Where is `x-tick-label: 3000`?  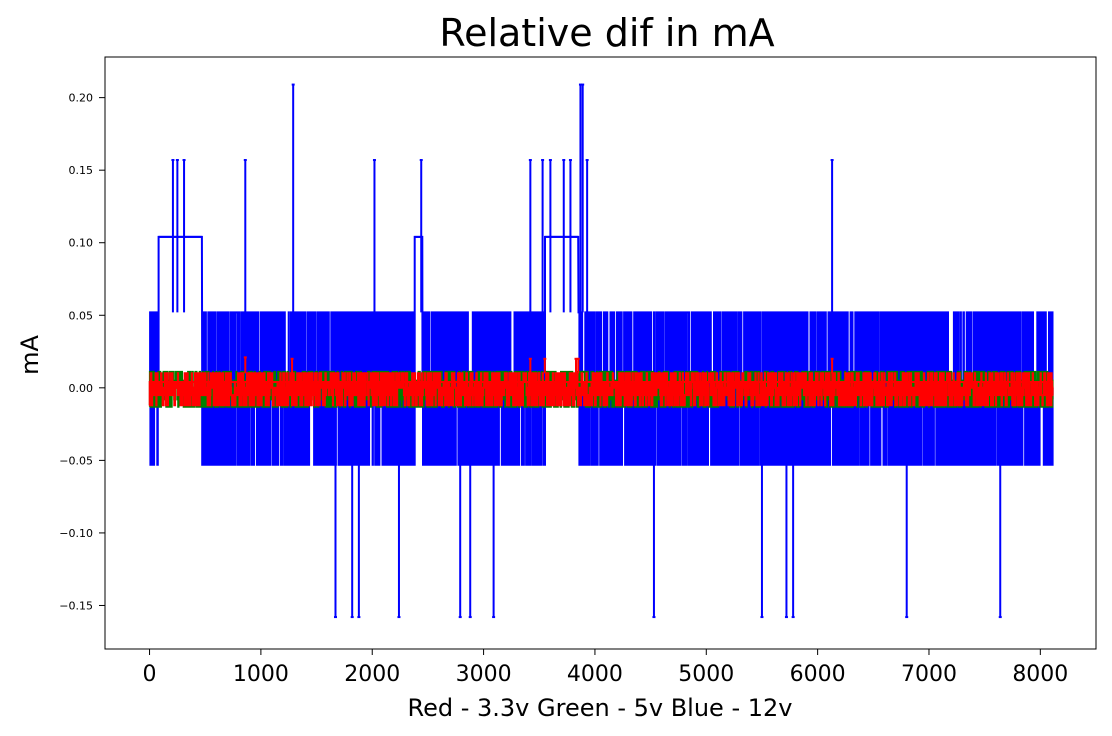 x-tick-label: 3000 is located at coordinates (484, 674).